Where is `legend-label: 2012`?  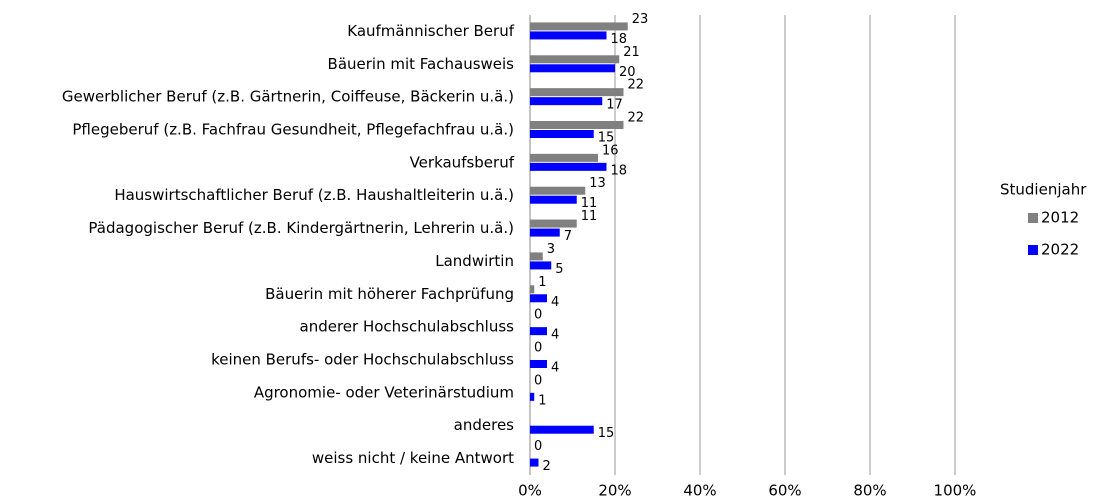
legend-label: 2012 is located at coordinates (1060, 218).